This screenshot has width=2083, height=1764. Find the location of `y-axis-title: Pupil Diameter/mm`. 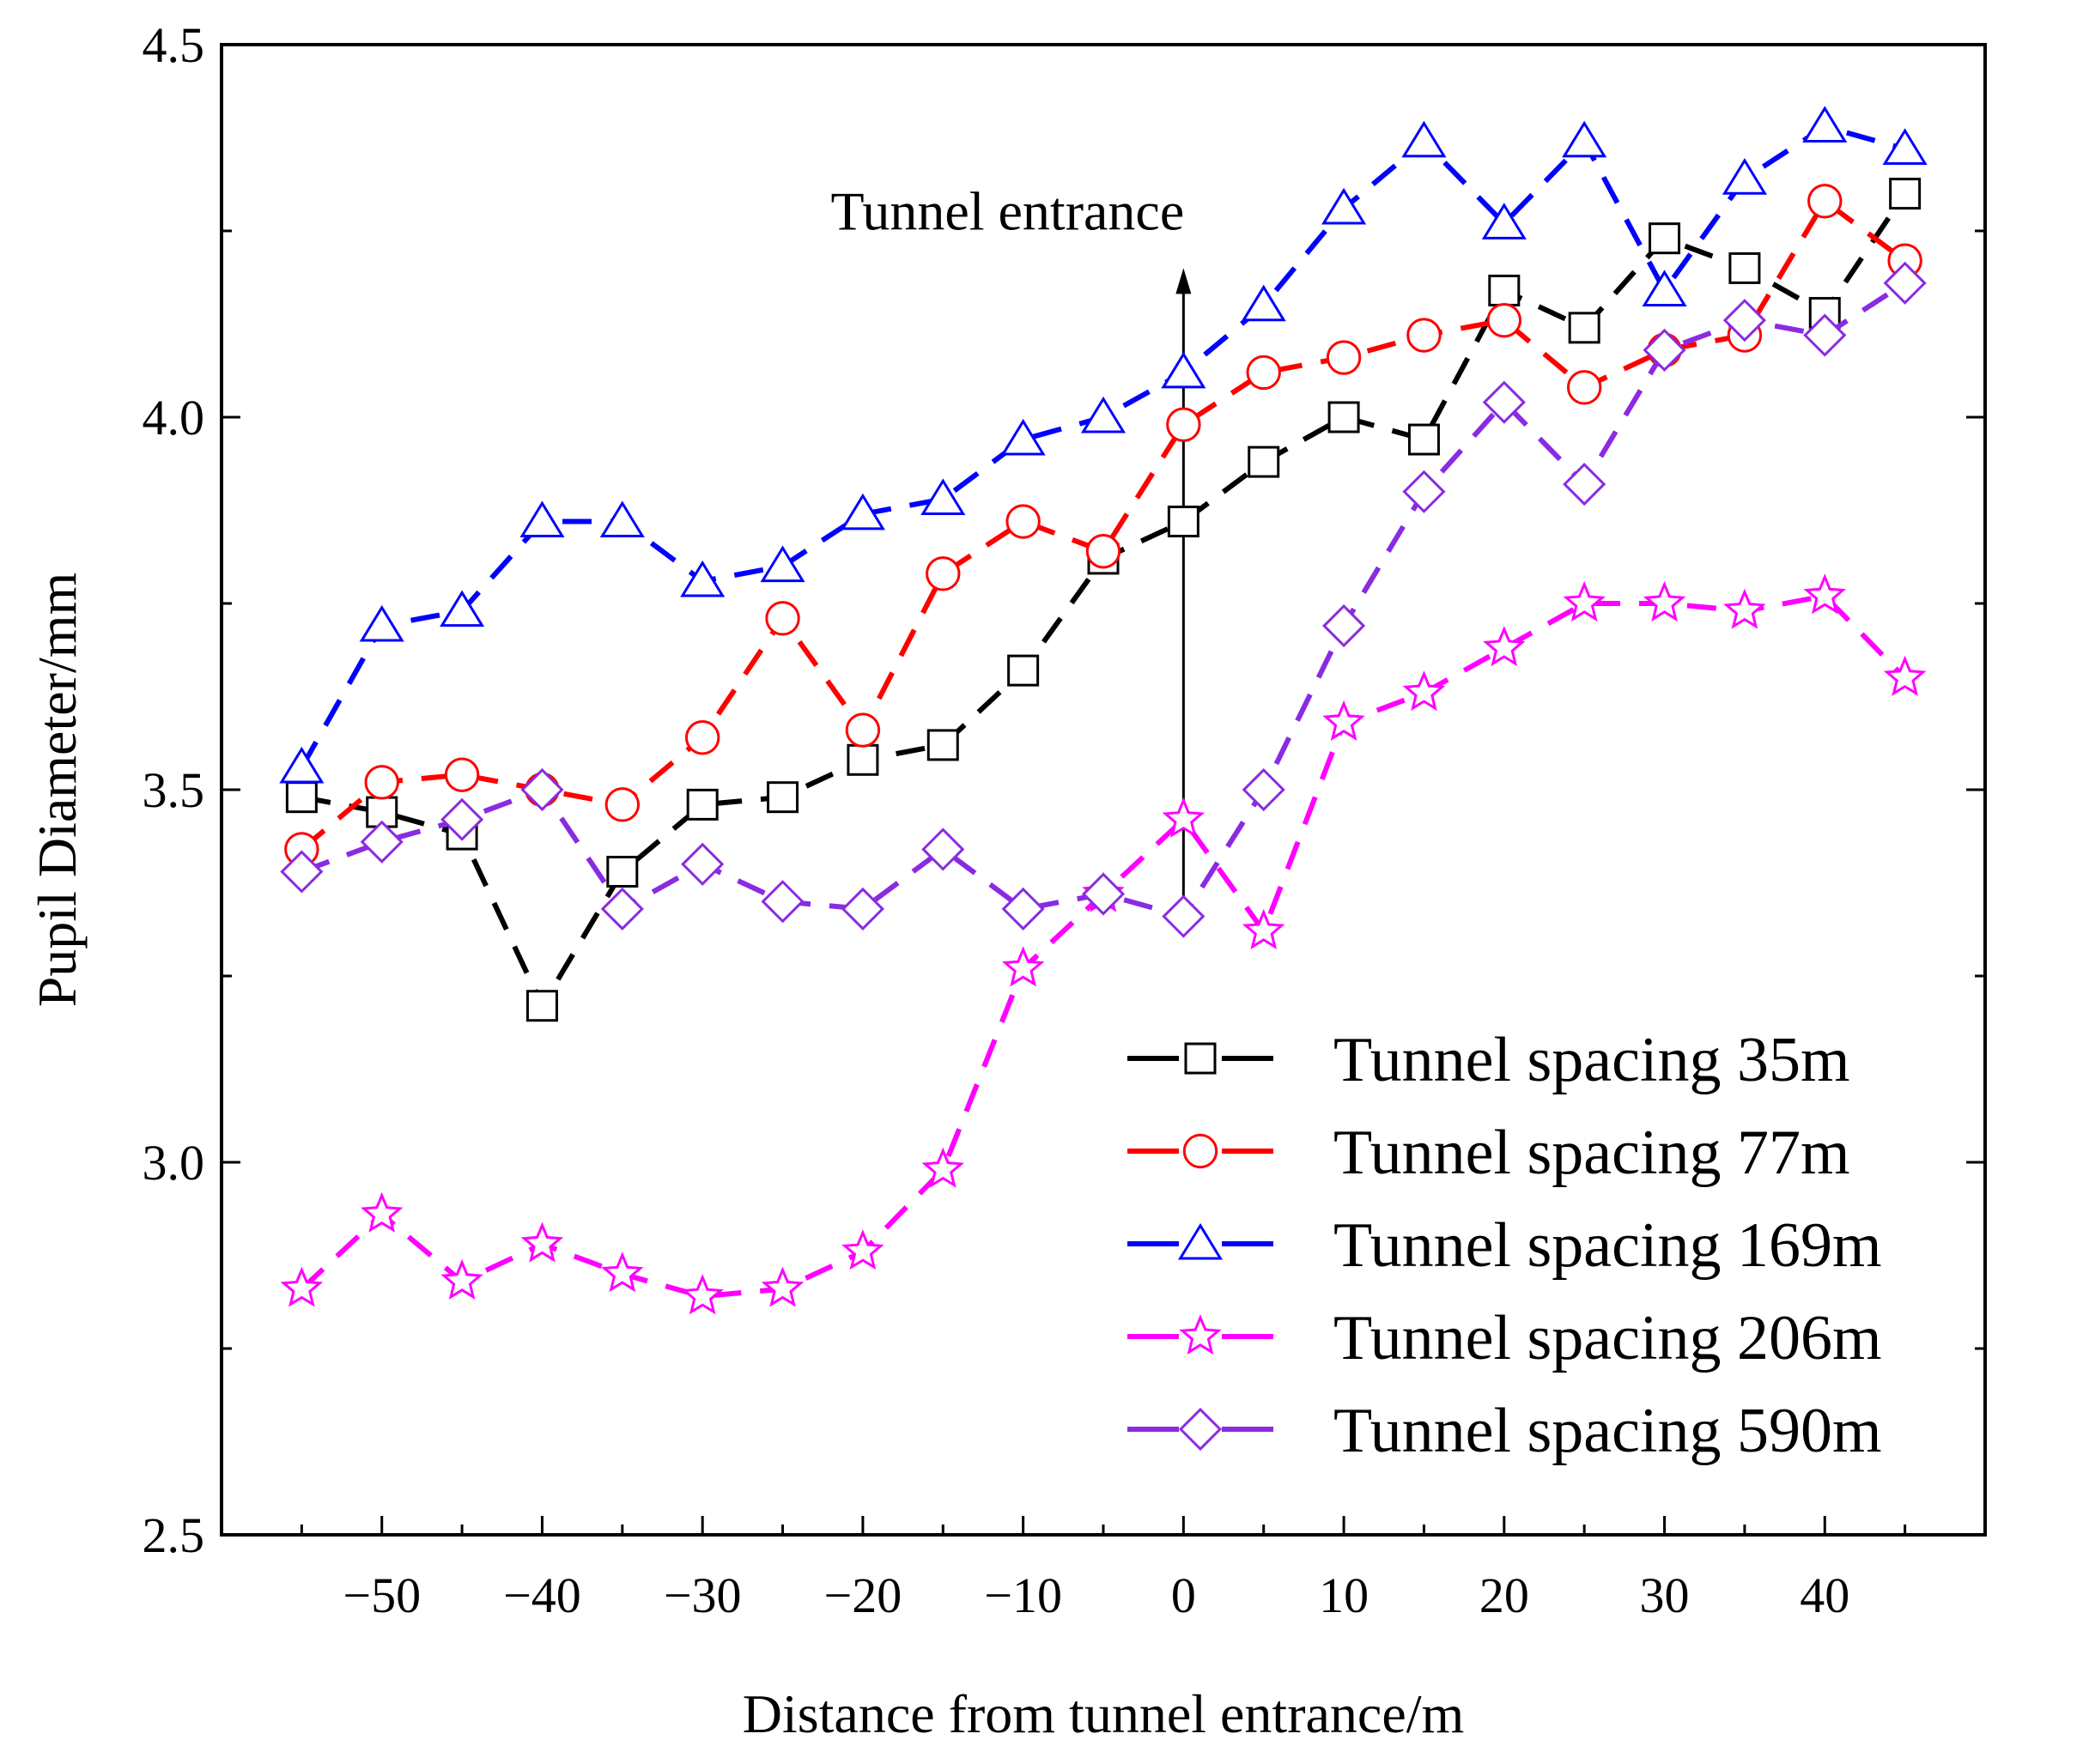

y-axis-title: Pupil Diameter/mm is located at coordinates (58, 790).